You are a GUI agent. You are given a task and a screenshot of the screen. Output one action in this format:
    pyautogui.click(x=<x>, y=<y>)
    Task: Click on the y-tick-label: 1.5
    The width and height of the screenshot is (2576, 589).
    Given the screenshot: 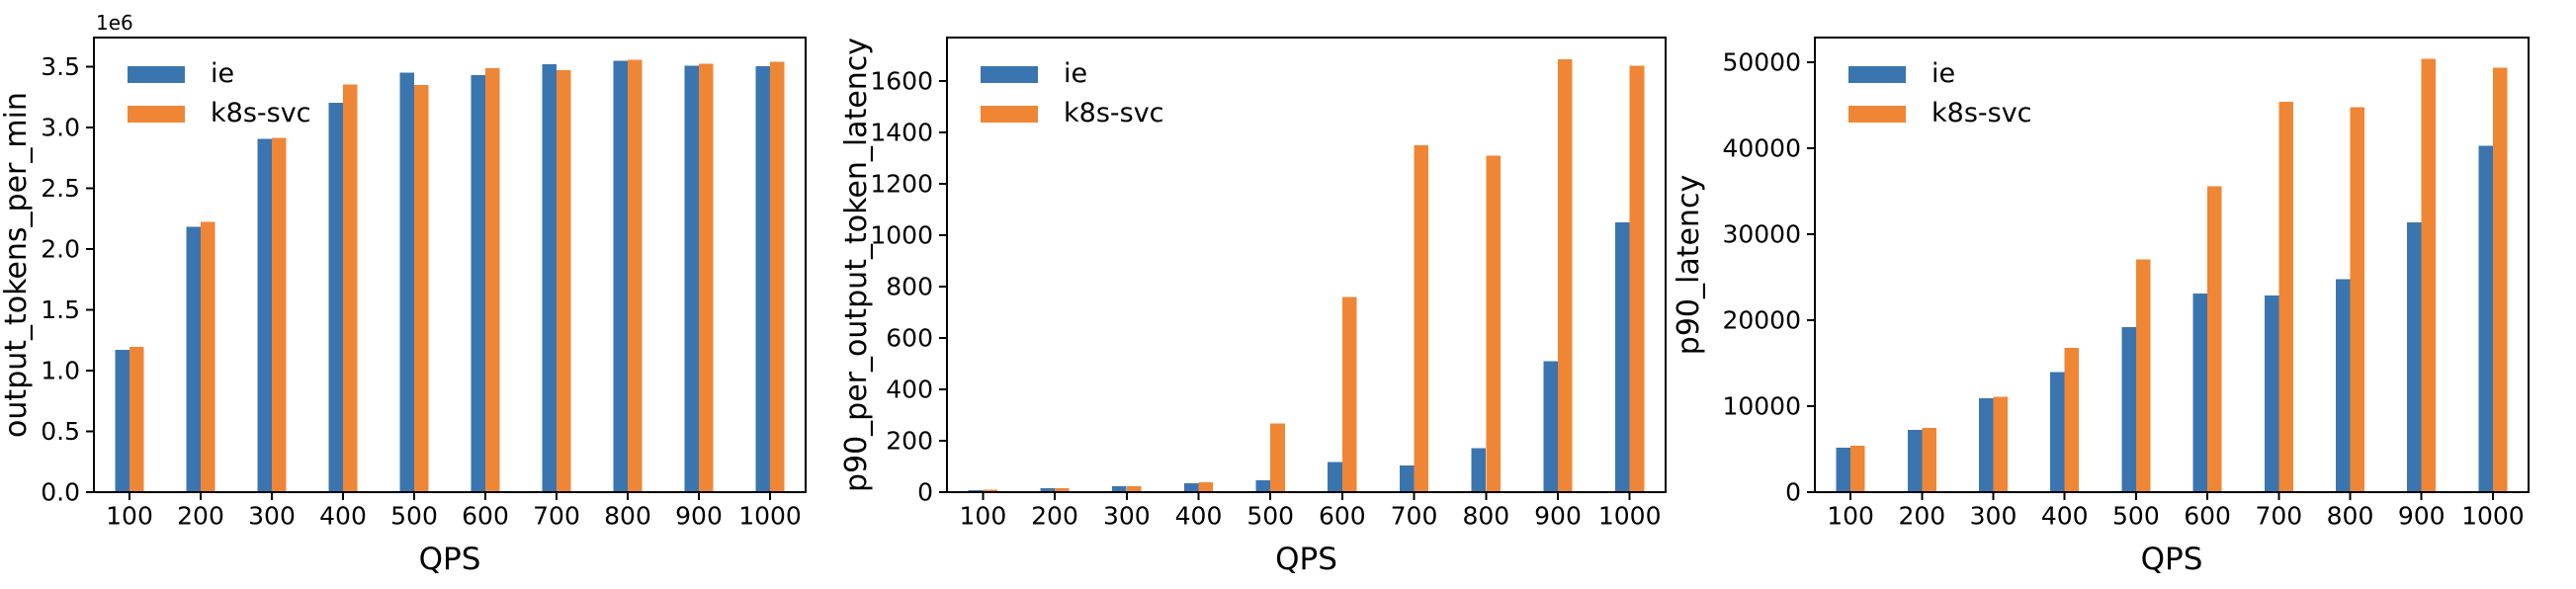 What is the action you would take?
    pyautogui.click(x=60, y=309)
    